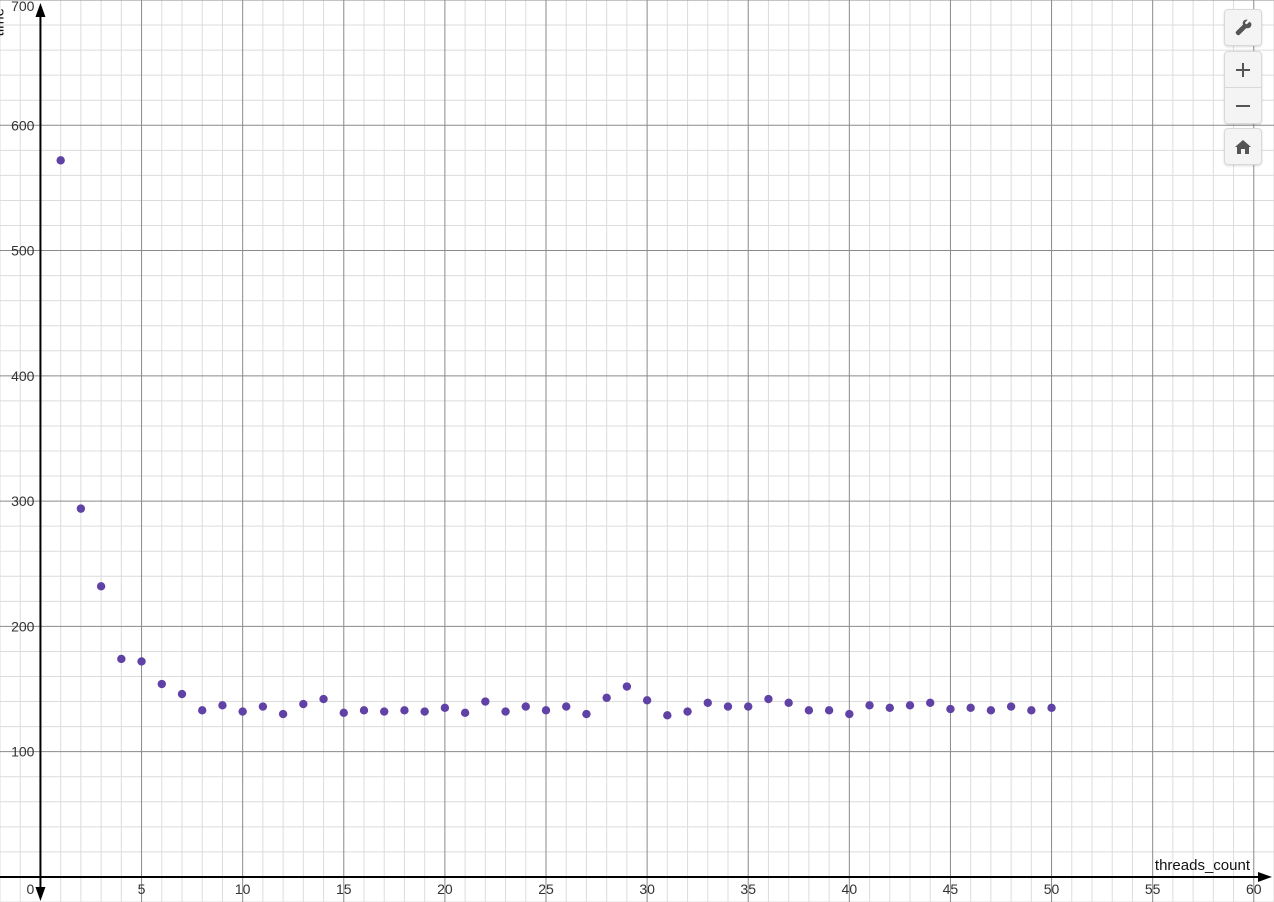 The width and height of the screenshot is (1274, 902). Describe the element at coordinates (748, 889) in the screenshot. I see `x-tick-label: 35` at that location.